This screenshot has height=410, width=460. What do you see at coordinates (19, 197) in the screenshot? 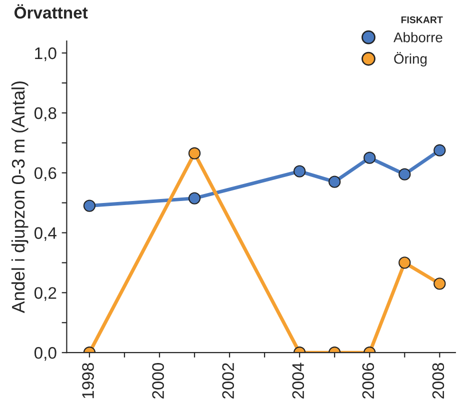
I see `y-axis-title: Andel i djupzon 0-3 m (Antal)` at bounding box center [19, 197].